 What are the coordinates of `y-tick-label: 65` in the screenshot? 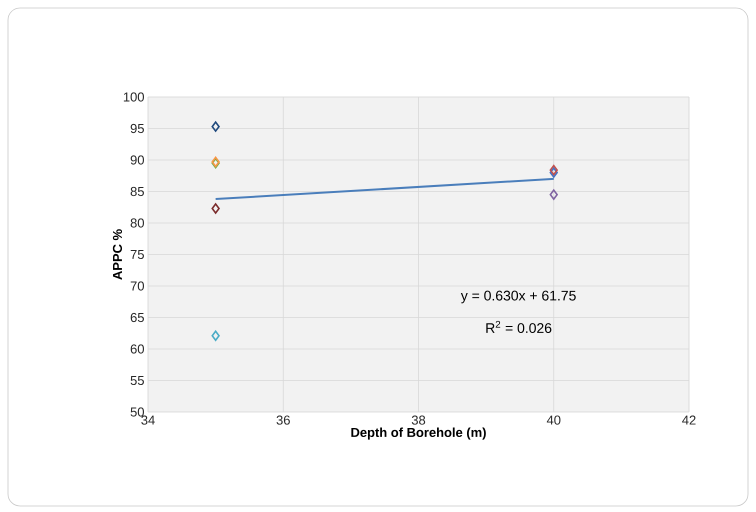 It's located at (137, 317).